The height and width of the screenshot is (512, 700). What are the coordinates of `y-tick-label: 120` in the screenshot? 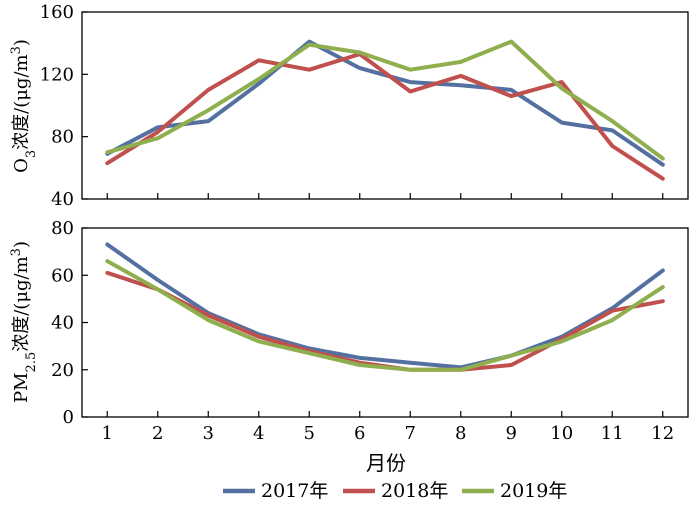 It's located at (57, 74).